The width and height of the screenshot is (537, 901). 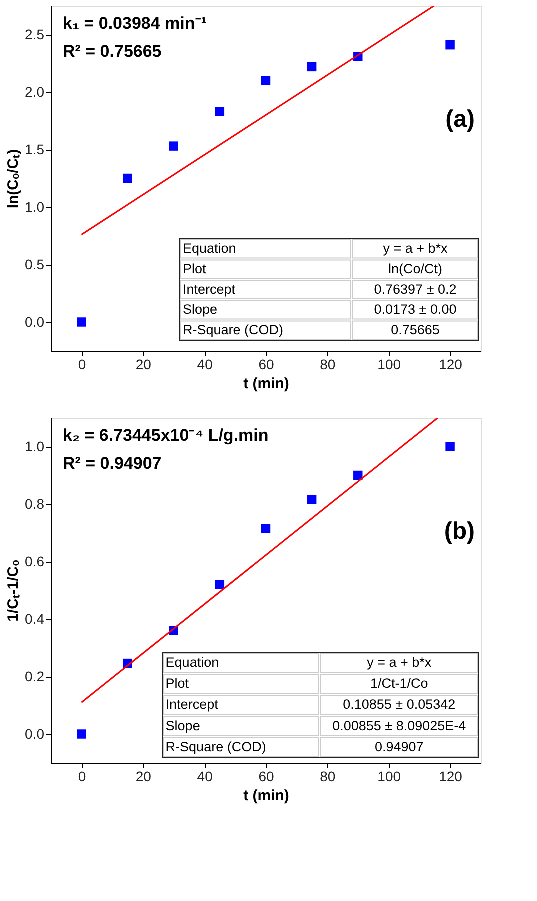 What do you see at coordinates (35, 618) in the screenshot?
I see `y-tick-label: 0.4` at bounding box center [35, 618].